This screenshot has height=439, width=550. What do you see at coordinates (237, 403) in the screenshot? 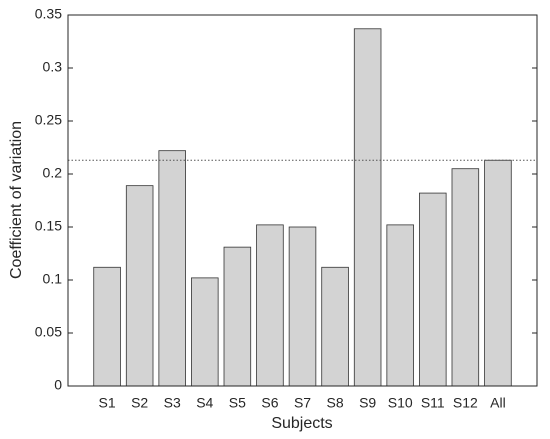
I see `x-tick-label: S5` at bounding box center [237, 403].